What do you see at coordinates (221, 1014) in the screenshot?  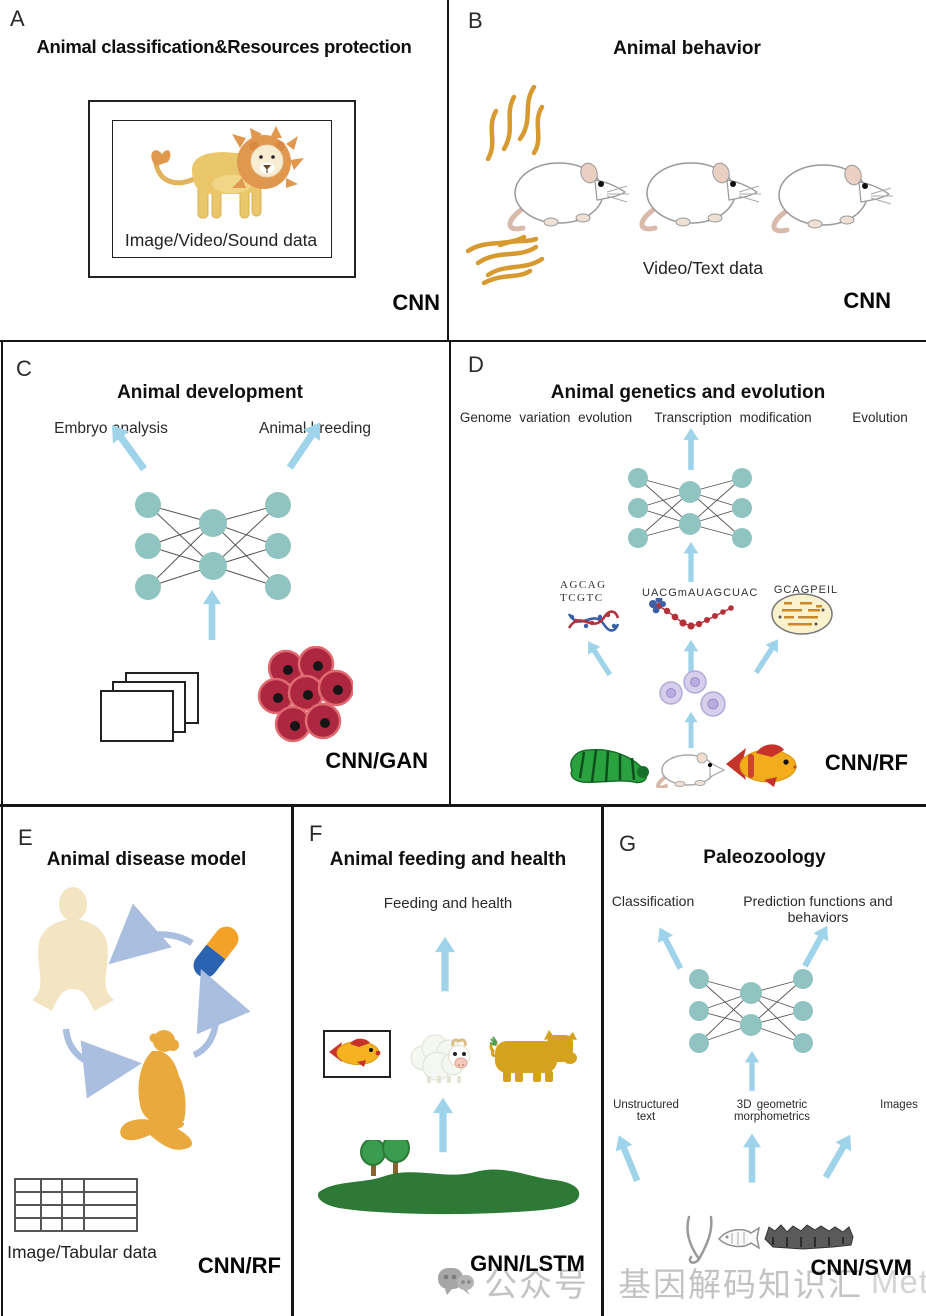 I see `monkey-to-pill-arrow` at bounding box center [221, 1014].